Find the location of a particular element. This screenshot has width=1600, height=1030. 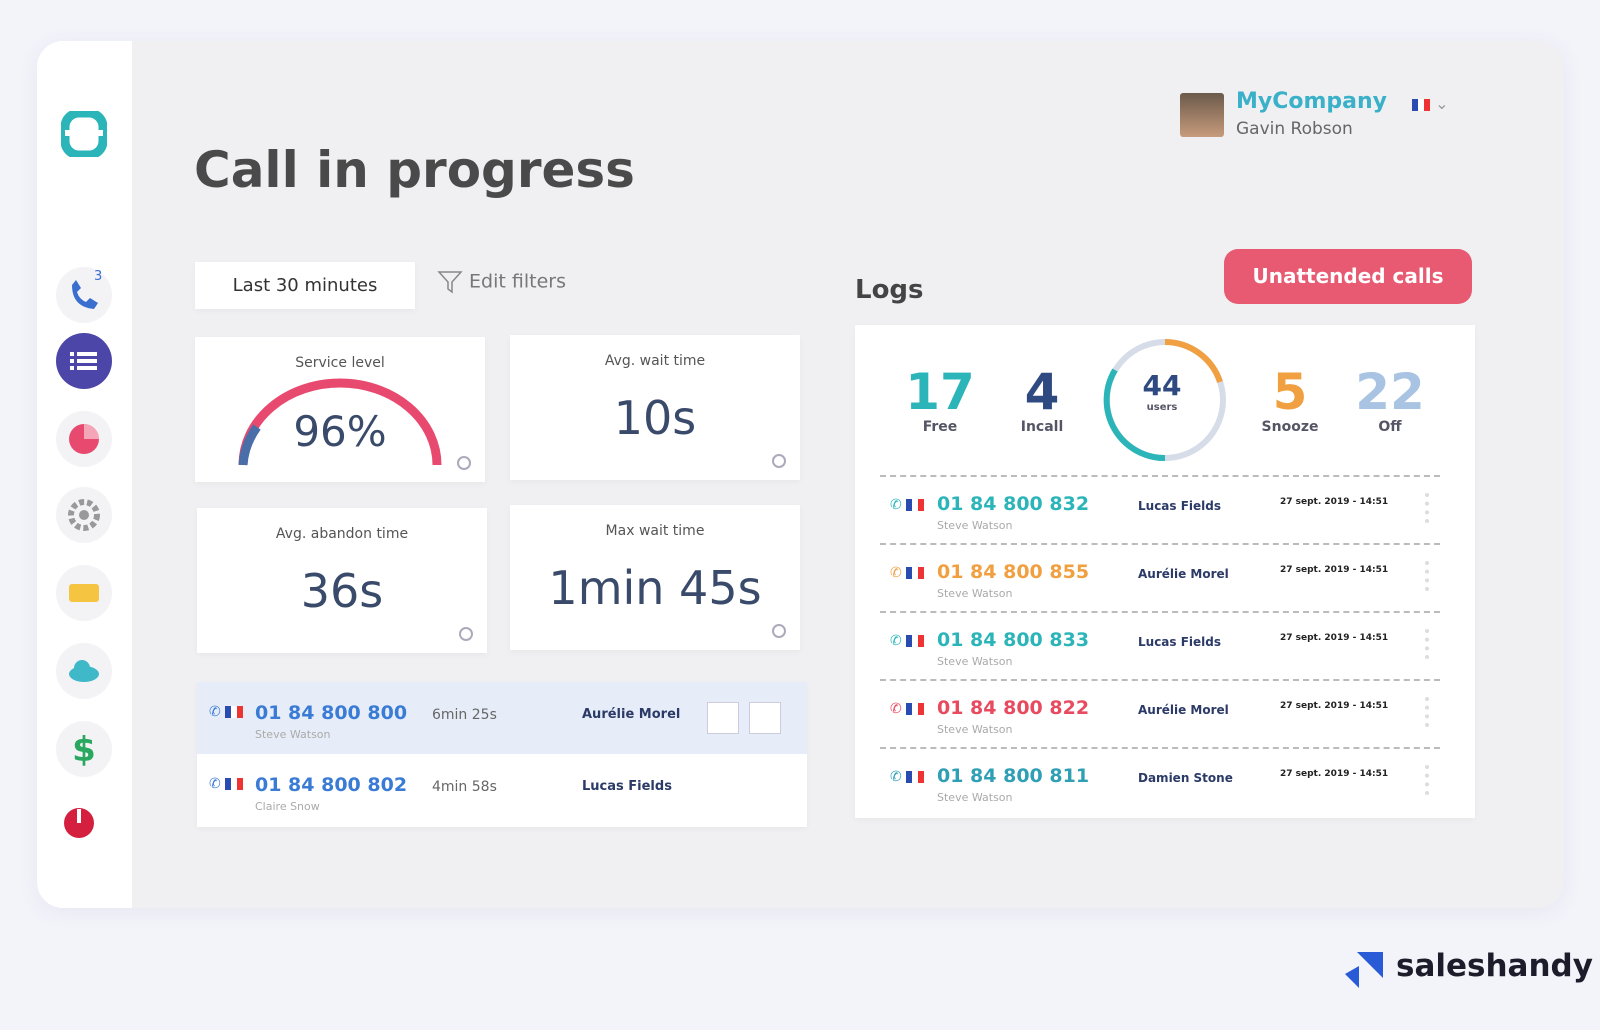

avatar is located at coordinates (1202, 115).